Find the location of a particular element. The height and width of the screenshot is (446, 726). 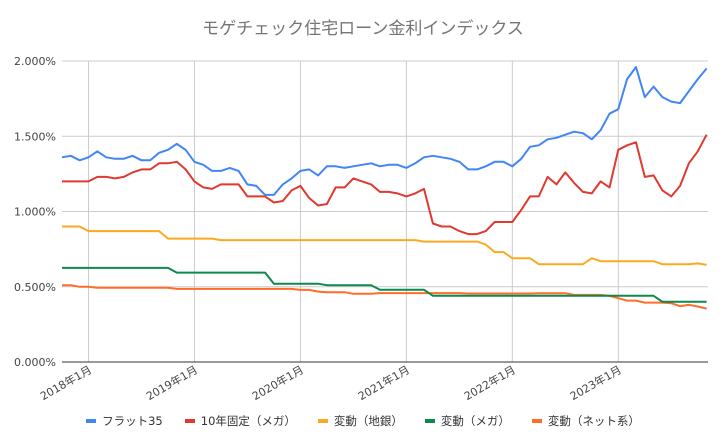

legend-item: 変動（メガ） is located at coordinates (467, 421).